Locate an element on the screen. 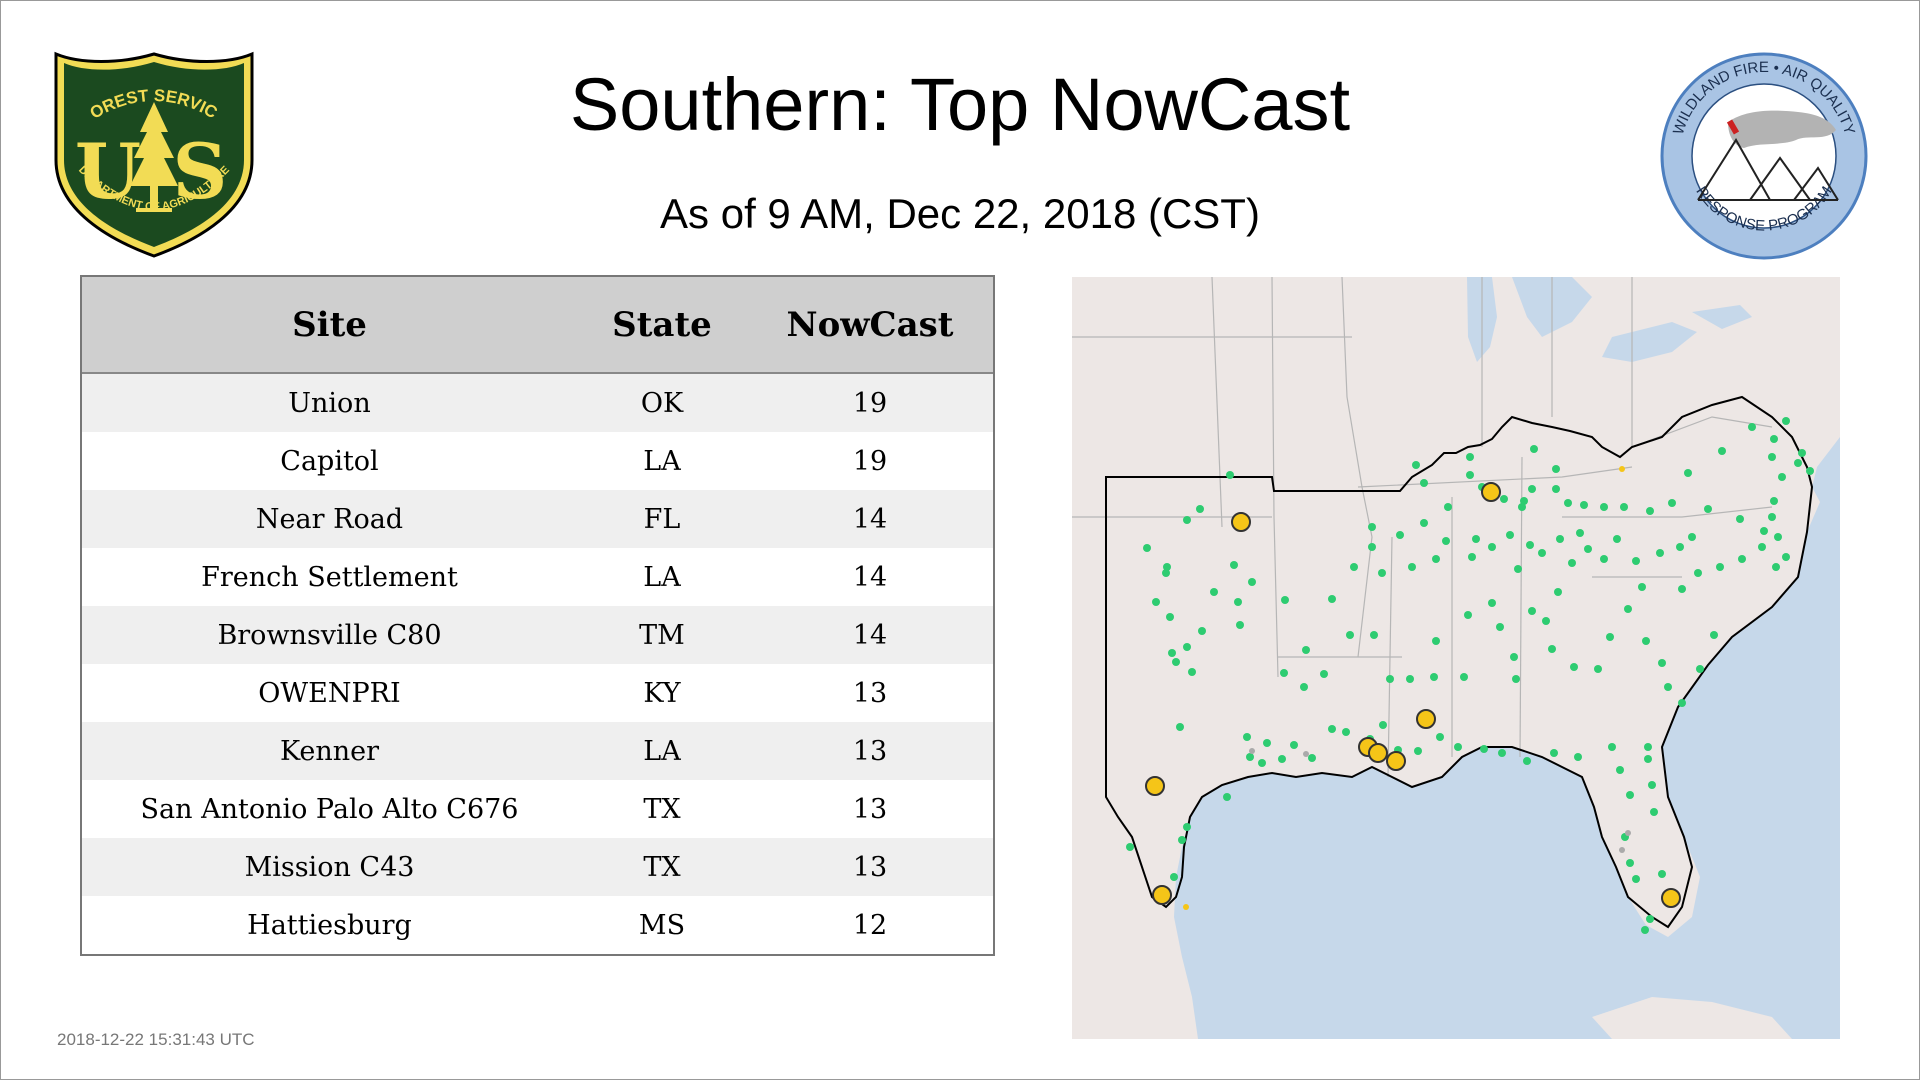 This screenshot has height=1080, width=1920. nowcast-cell: 13 is located at coordinates (870, 809).